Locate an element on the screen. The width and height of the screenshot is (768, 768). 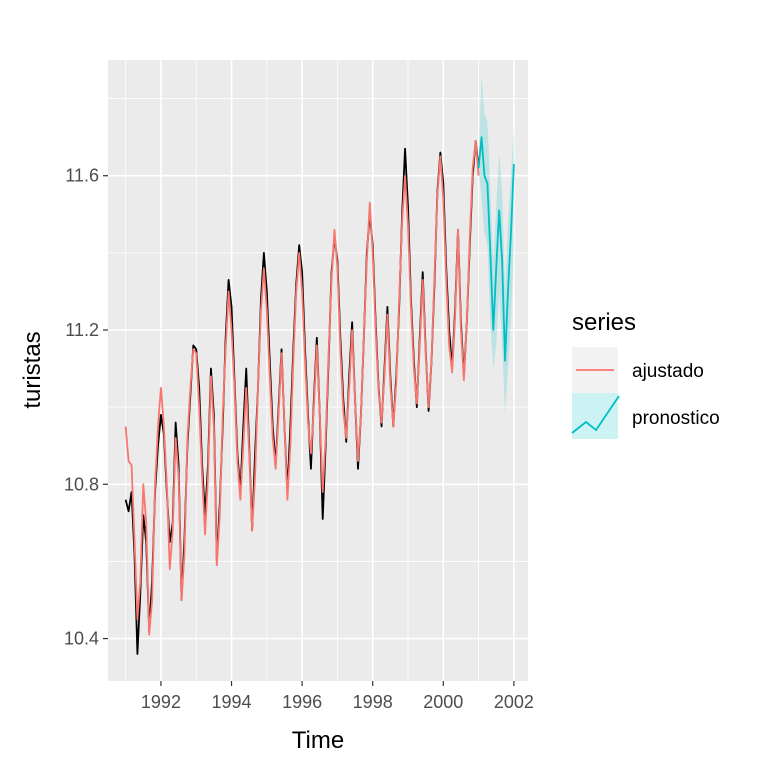
x-axis-title: Time is located at coordinates (318, 740).